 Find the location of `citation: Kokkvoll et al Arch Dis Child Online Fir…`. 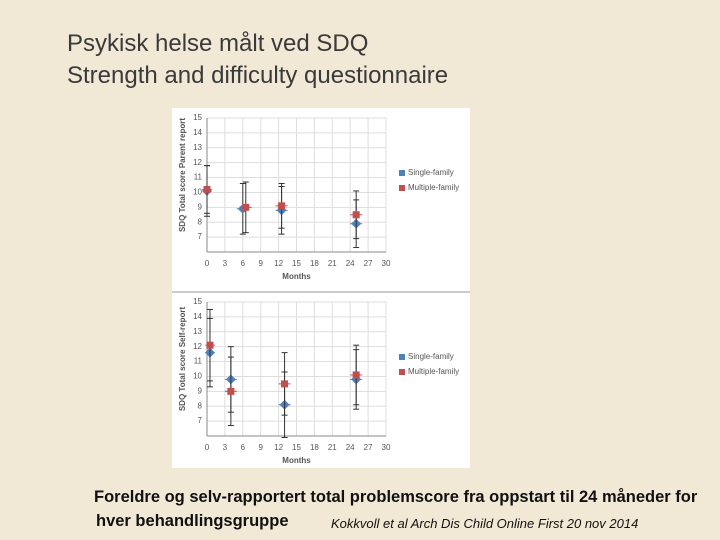

citation: Kokkvoll et al Arch Dis Child Online Fir… is located at coordinates (485, 523).